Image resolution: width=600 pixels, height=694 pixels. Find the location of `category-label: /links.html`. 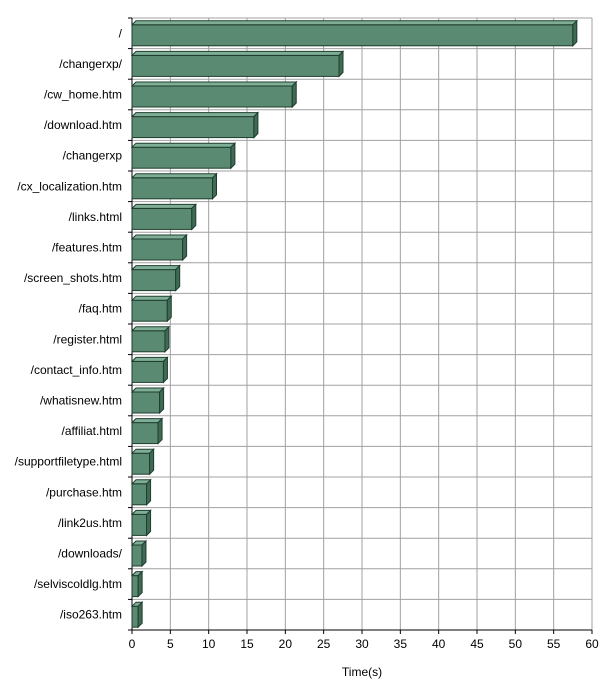

category-label: /links.html is located at coordinates (95, 217).